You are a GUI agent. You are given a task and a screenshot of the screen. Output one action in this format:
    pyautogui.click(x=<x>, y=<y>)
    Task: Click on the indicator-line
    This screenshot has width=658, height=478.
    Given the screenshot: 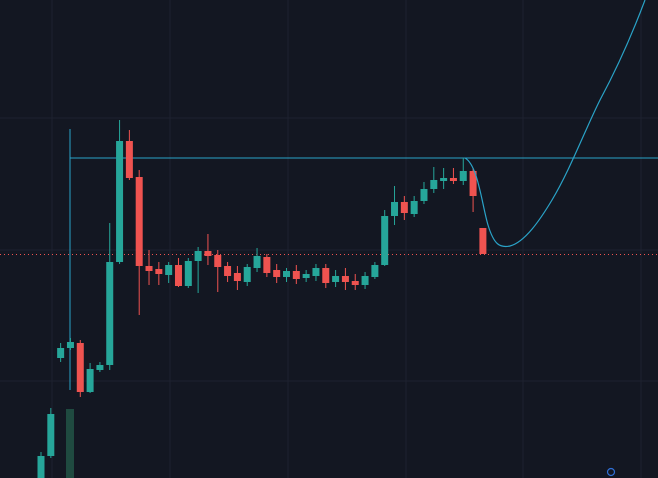 What is the action you would take?
    pyautogui.click(x=555, y=124)
    